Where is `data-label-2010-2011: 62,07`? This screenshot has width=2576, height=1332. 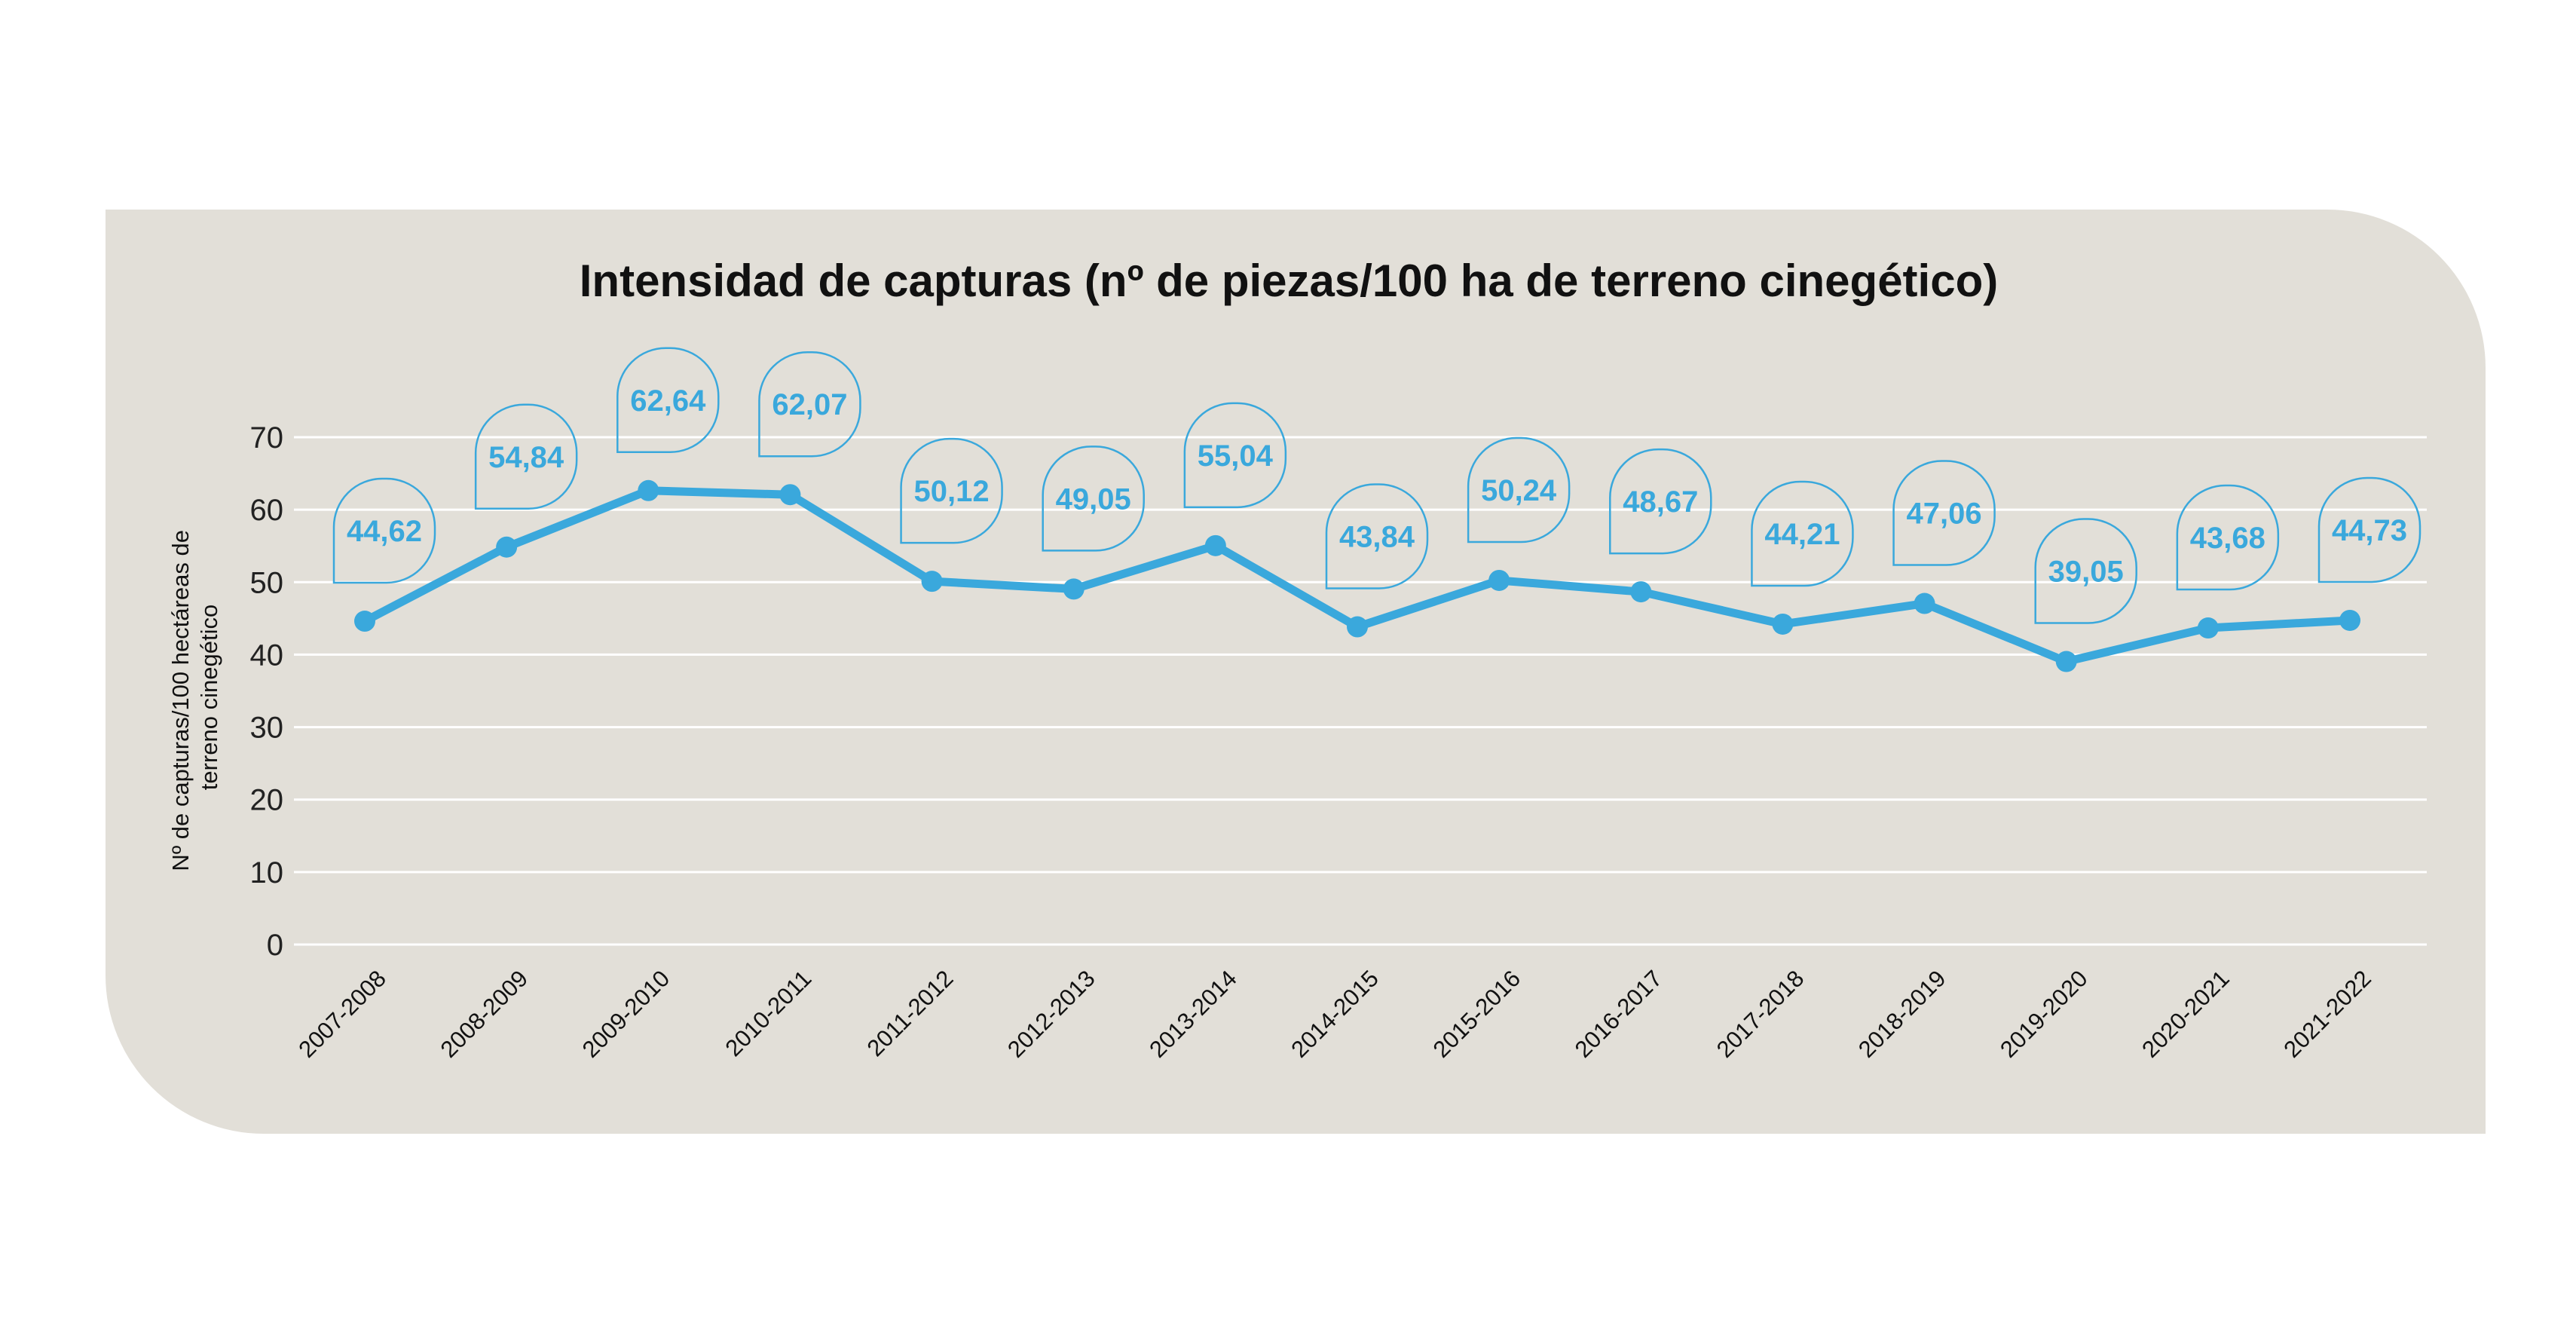 data-label-2010-2011: 62,07 is located at coordinates (809, 404).